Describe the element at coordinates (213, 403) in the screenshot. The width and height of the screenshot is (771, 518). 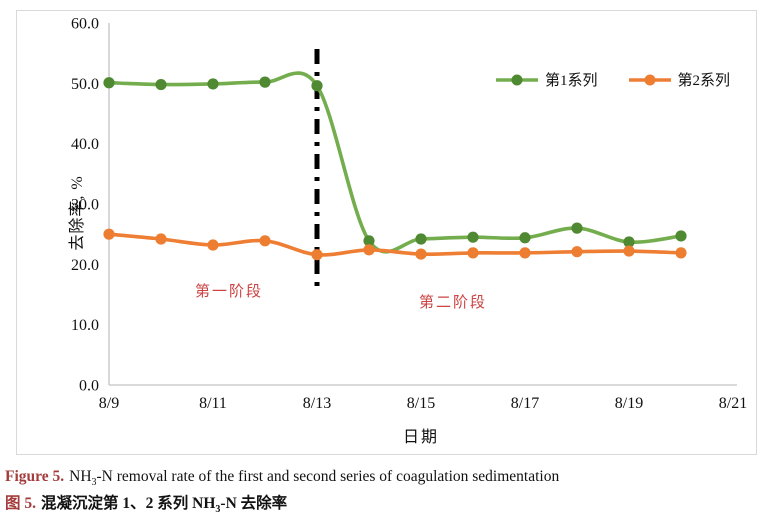
I see `svg-text: 8/11` at that location.